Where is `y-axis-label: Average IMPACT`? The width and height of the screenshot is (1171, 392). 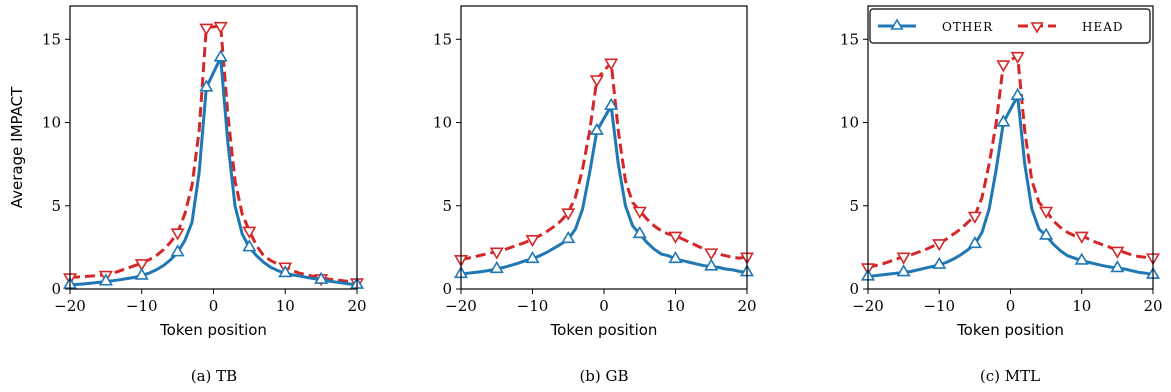 y-axis-label: Average IMPACT is located at coordinates (17, 147).